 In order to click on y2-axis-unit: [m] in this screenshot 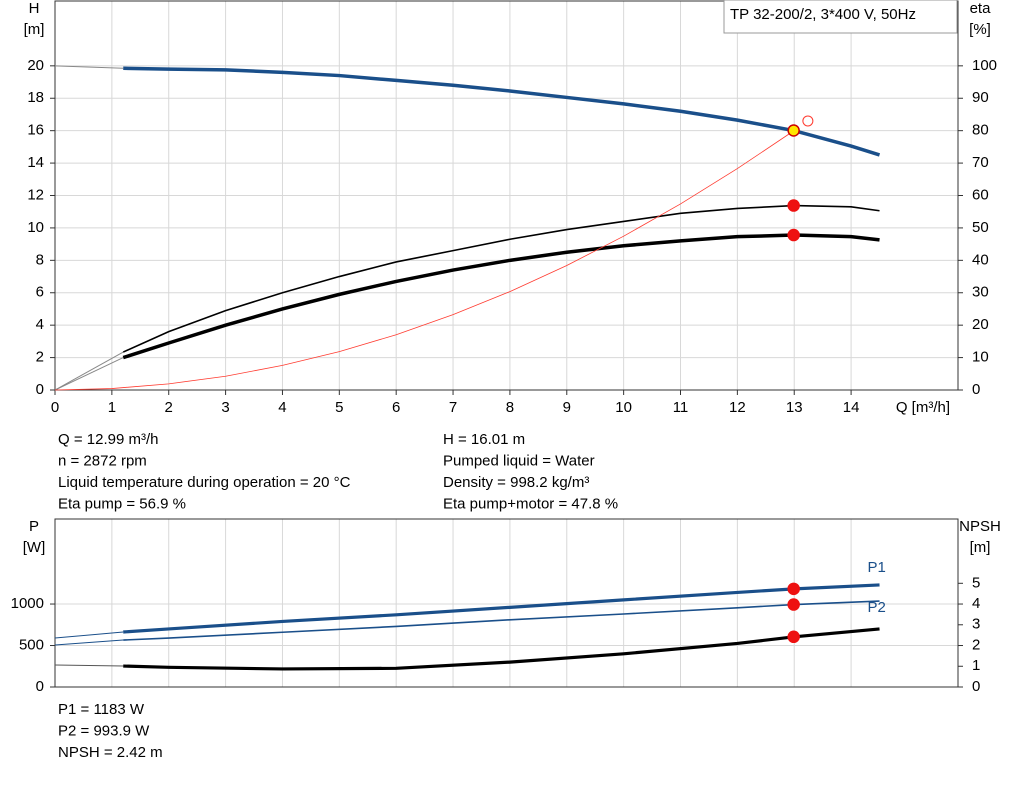, I will do `click(980, 547)`.